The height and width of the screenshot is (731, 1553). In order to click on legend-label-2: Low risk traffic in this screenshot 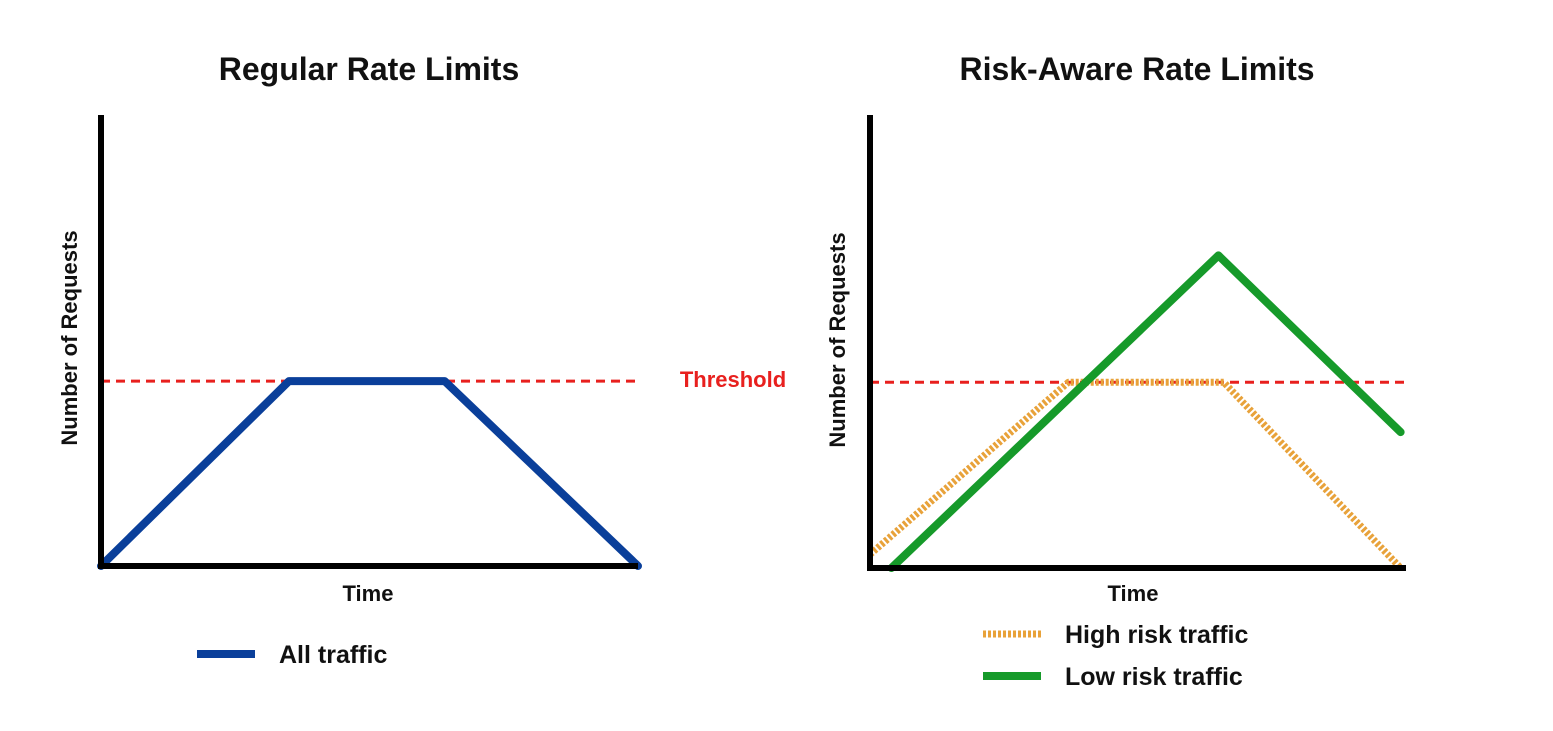, I will do `click(1154, 677)`.